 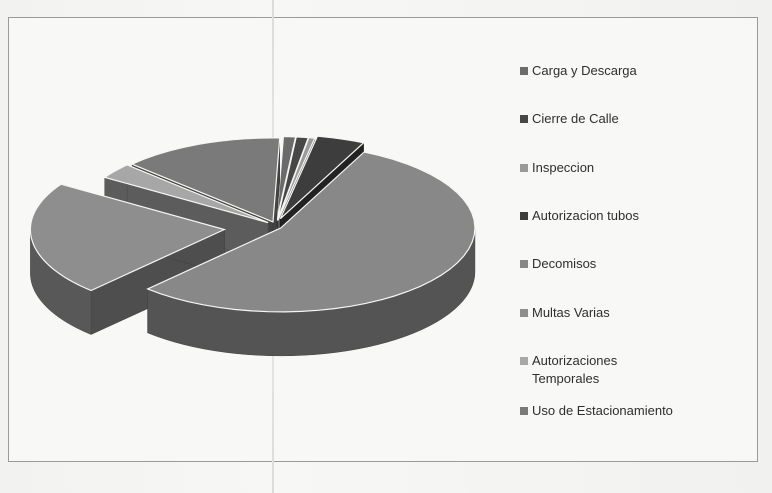 What do you see at coordinates (564, 263) in the screenshot?
I see `legend-label: Decomisos` at bounding box center [564, 263].